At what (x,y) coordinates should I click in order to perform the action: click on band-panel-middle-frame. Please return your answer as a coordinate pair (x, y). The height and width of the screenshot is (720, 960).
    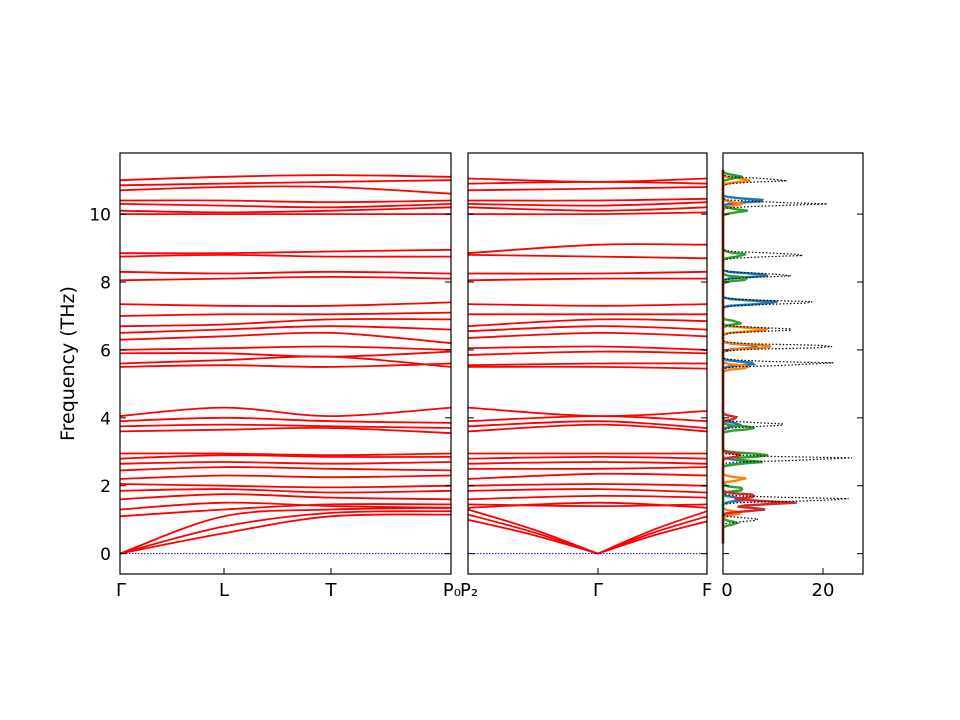
    Looking at the image, I should click on (587, 363).